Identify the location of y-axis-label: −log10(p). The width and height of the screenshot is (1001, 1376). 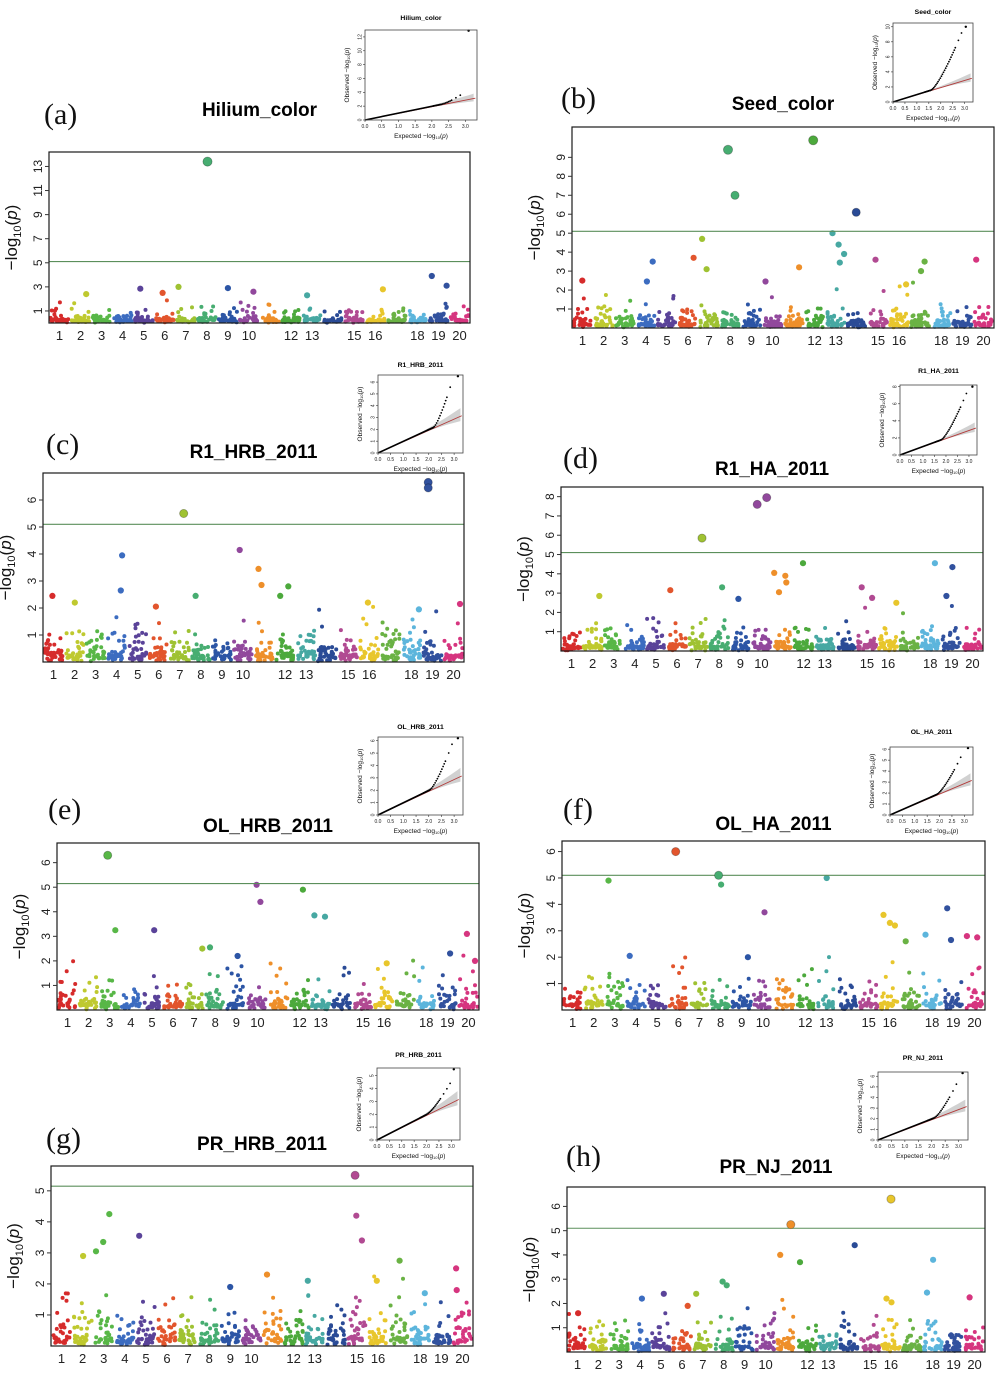
(536, 228).